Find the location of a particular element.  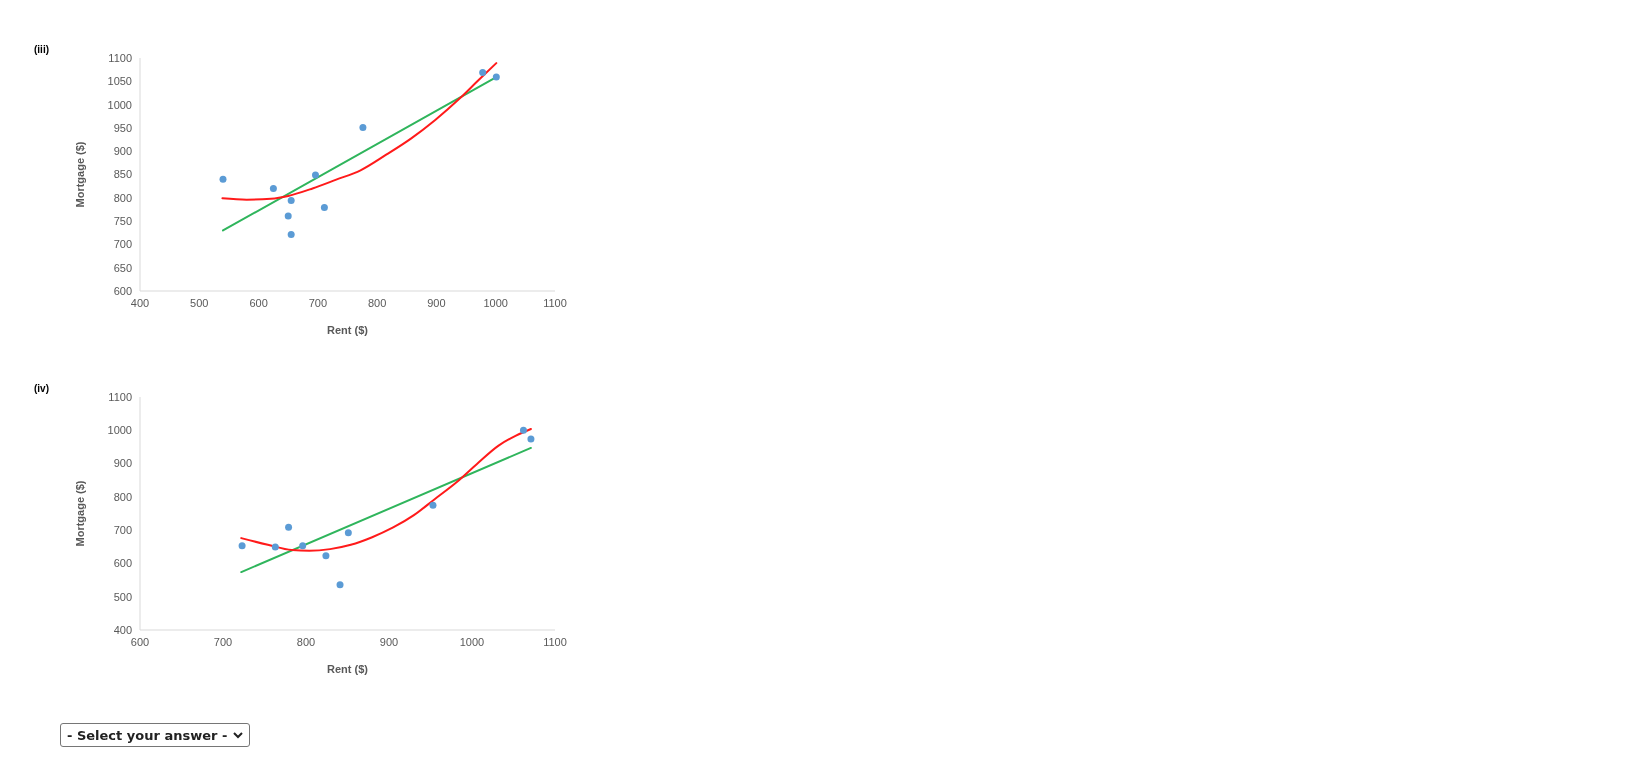

y-tick-label: 950 is located at coordinates (122, 127).